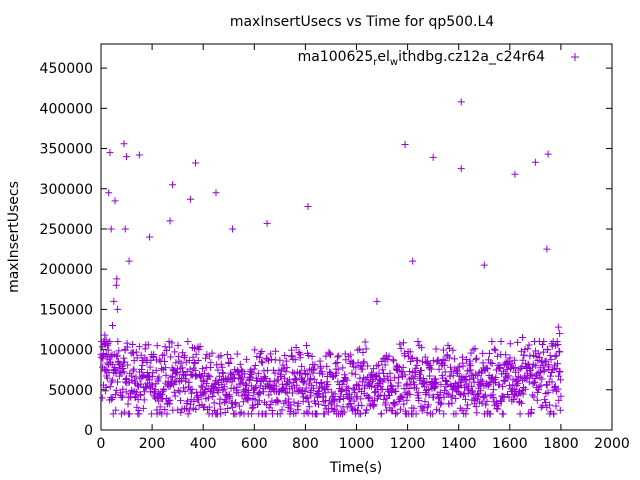 This screenshot has height=480, width=640. I want to click on y-tick-label: 150000, so click(66, 310).